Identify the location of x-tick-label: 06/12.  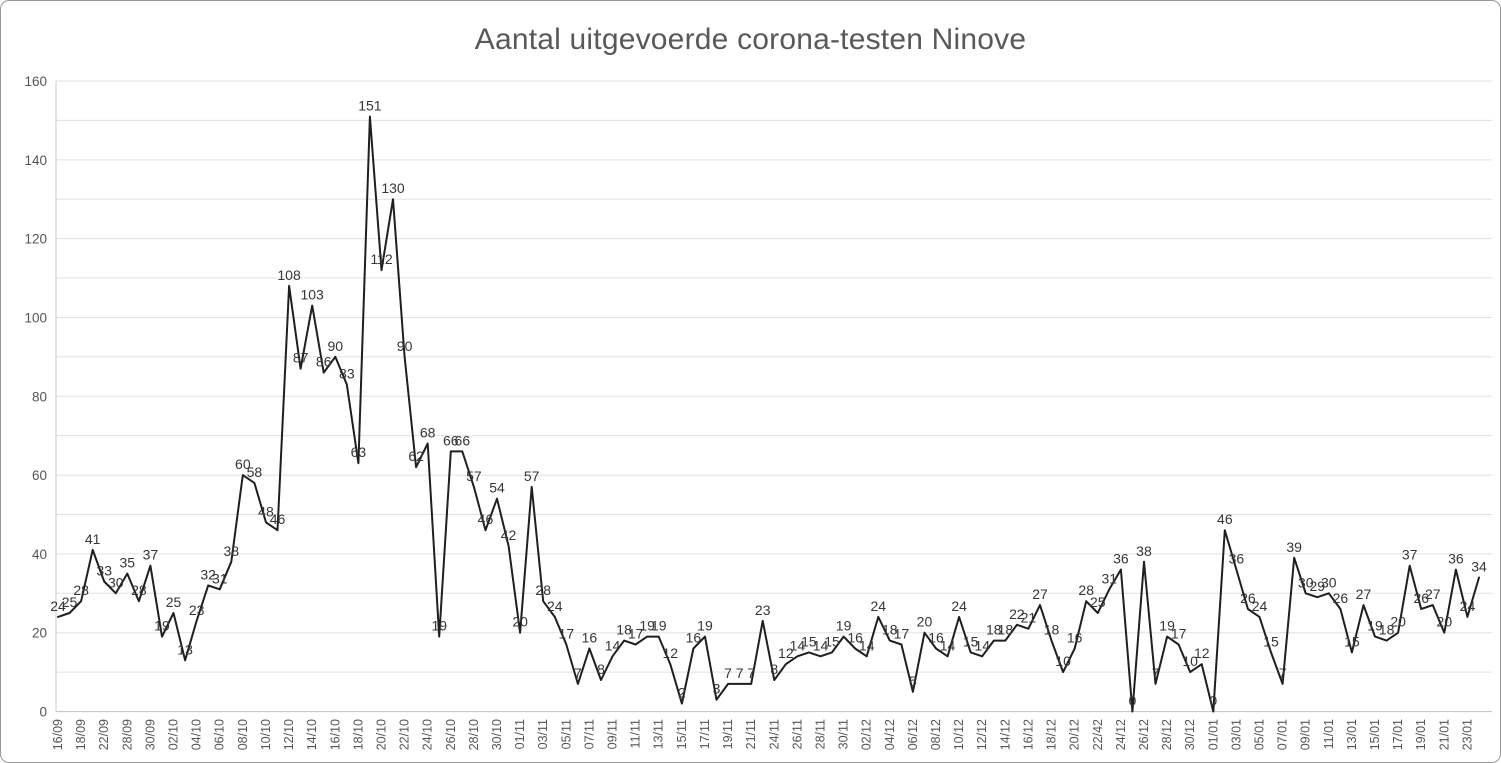
(913, 734).